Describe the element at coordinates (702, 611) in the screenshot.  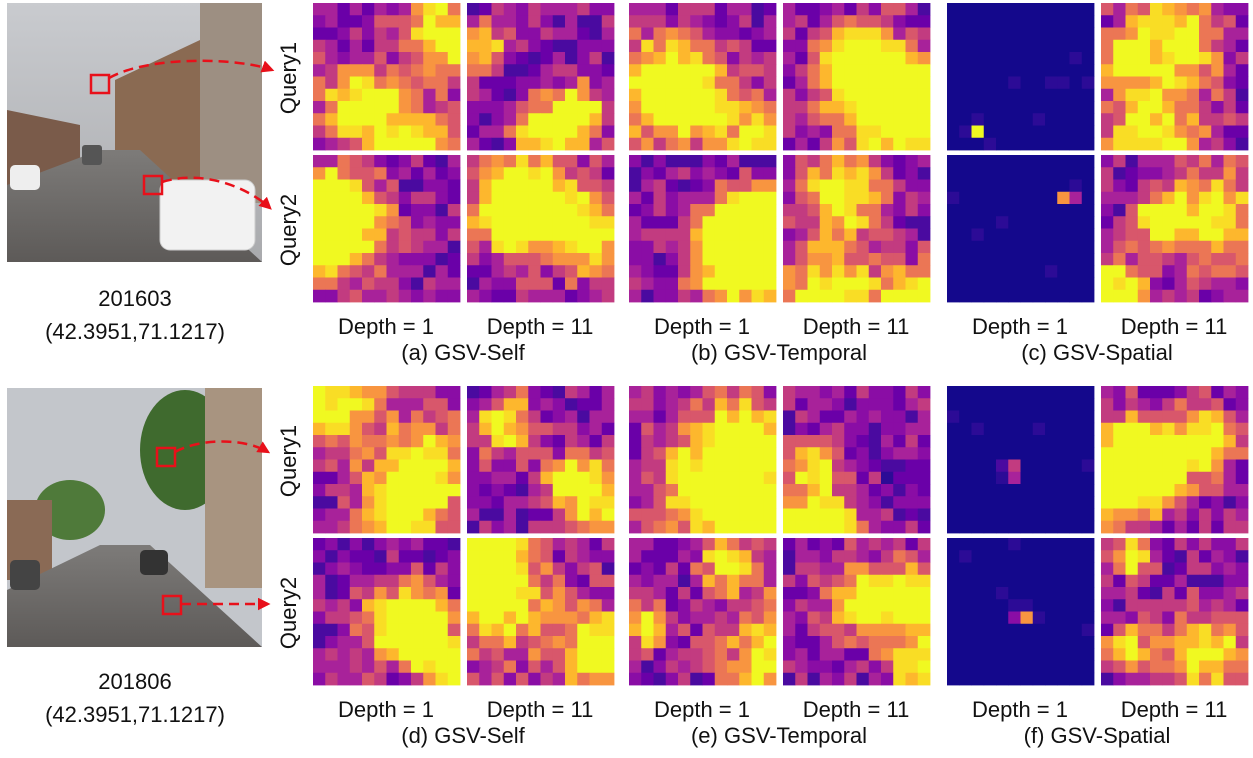
I see `heatmap` at that location.